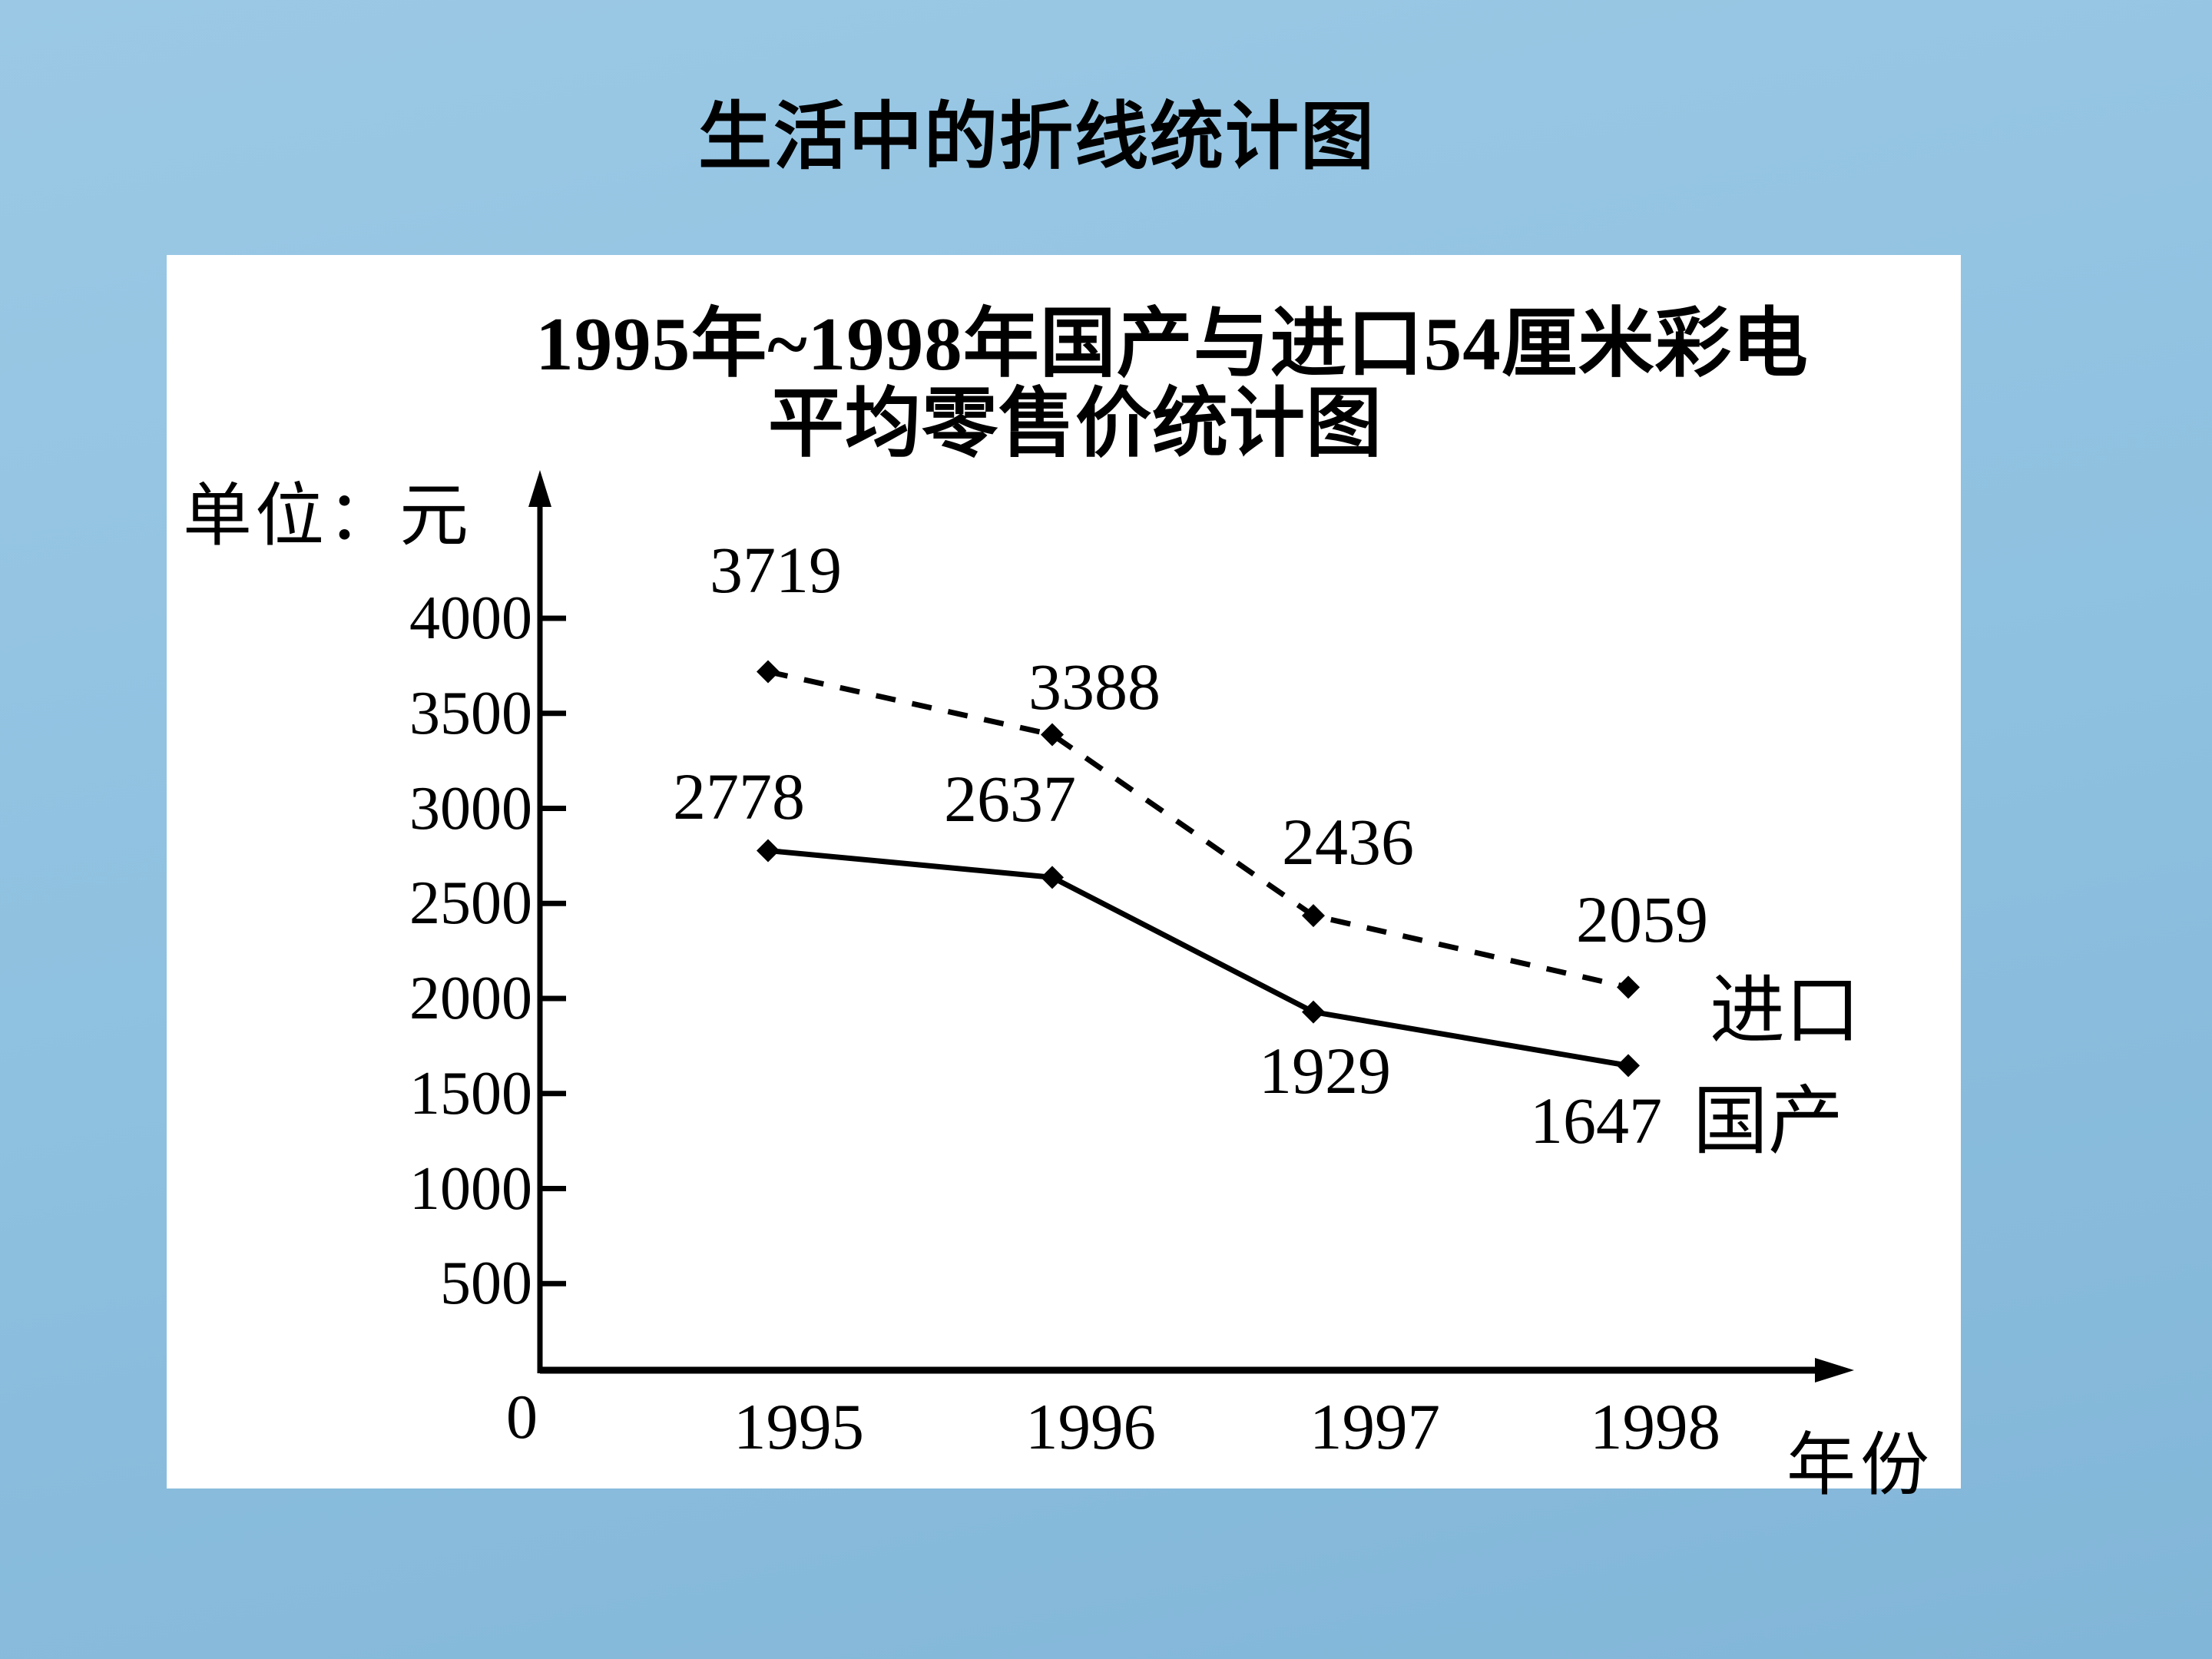 Image resolution: width=2212 pixels, height=1659 pixels. What do you see at coordinates (1075, 424) in the screenshot?
I see `chart-title-line2: 平均零售价统计图` at bounding box center [1075, 424].